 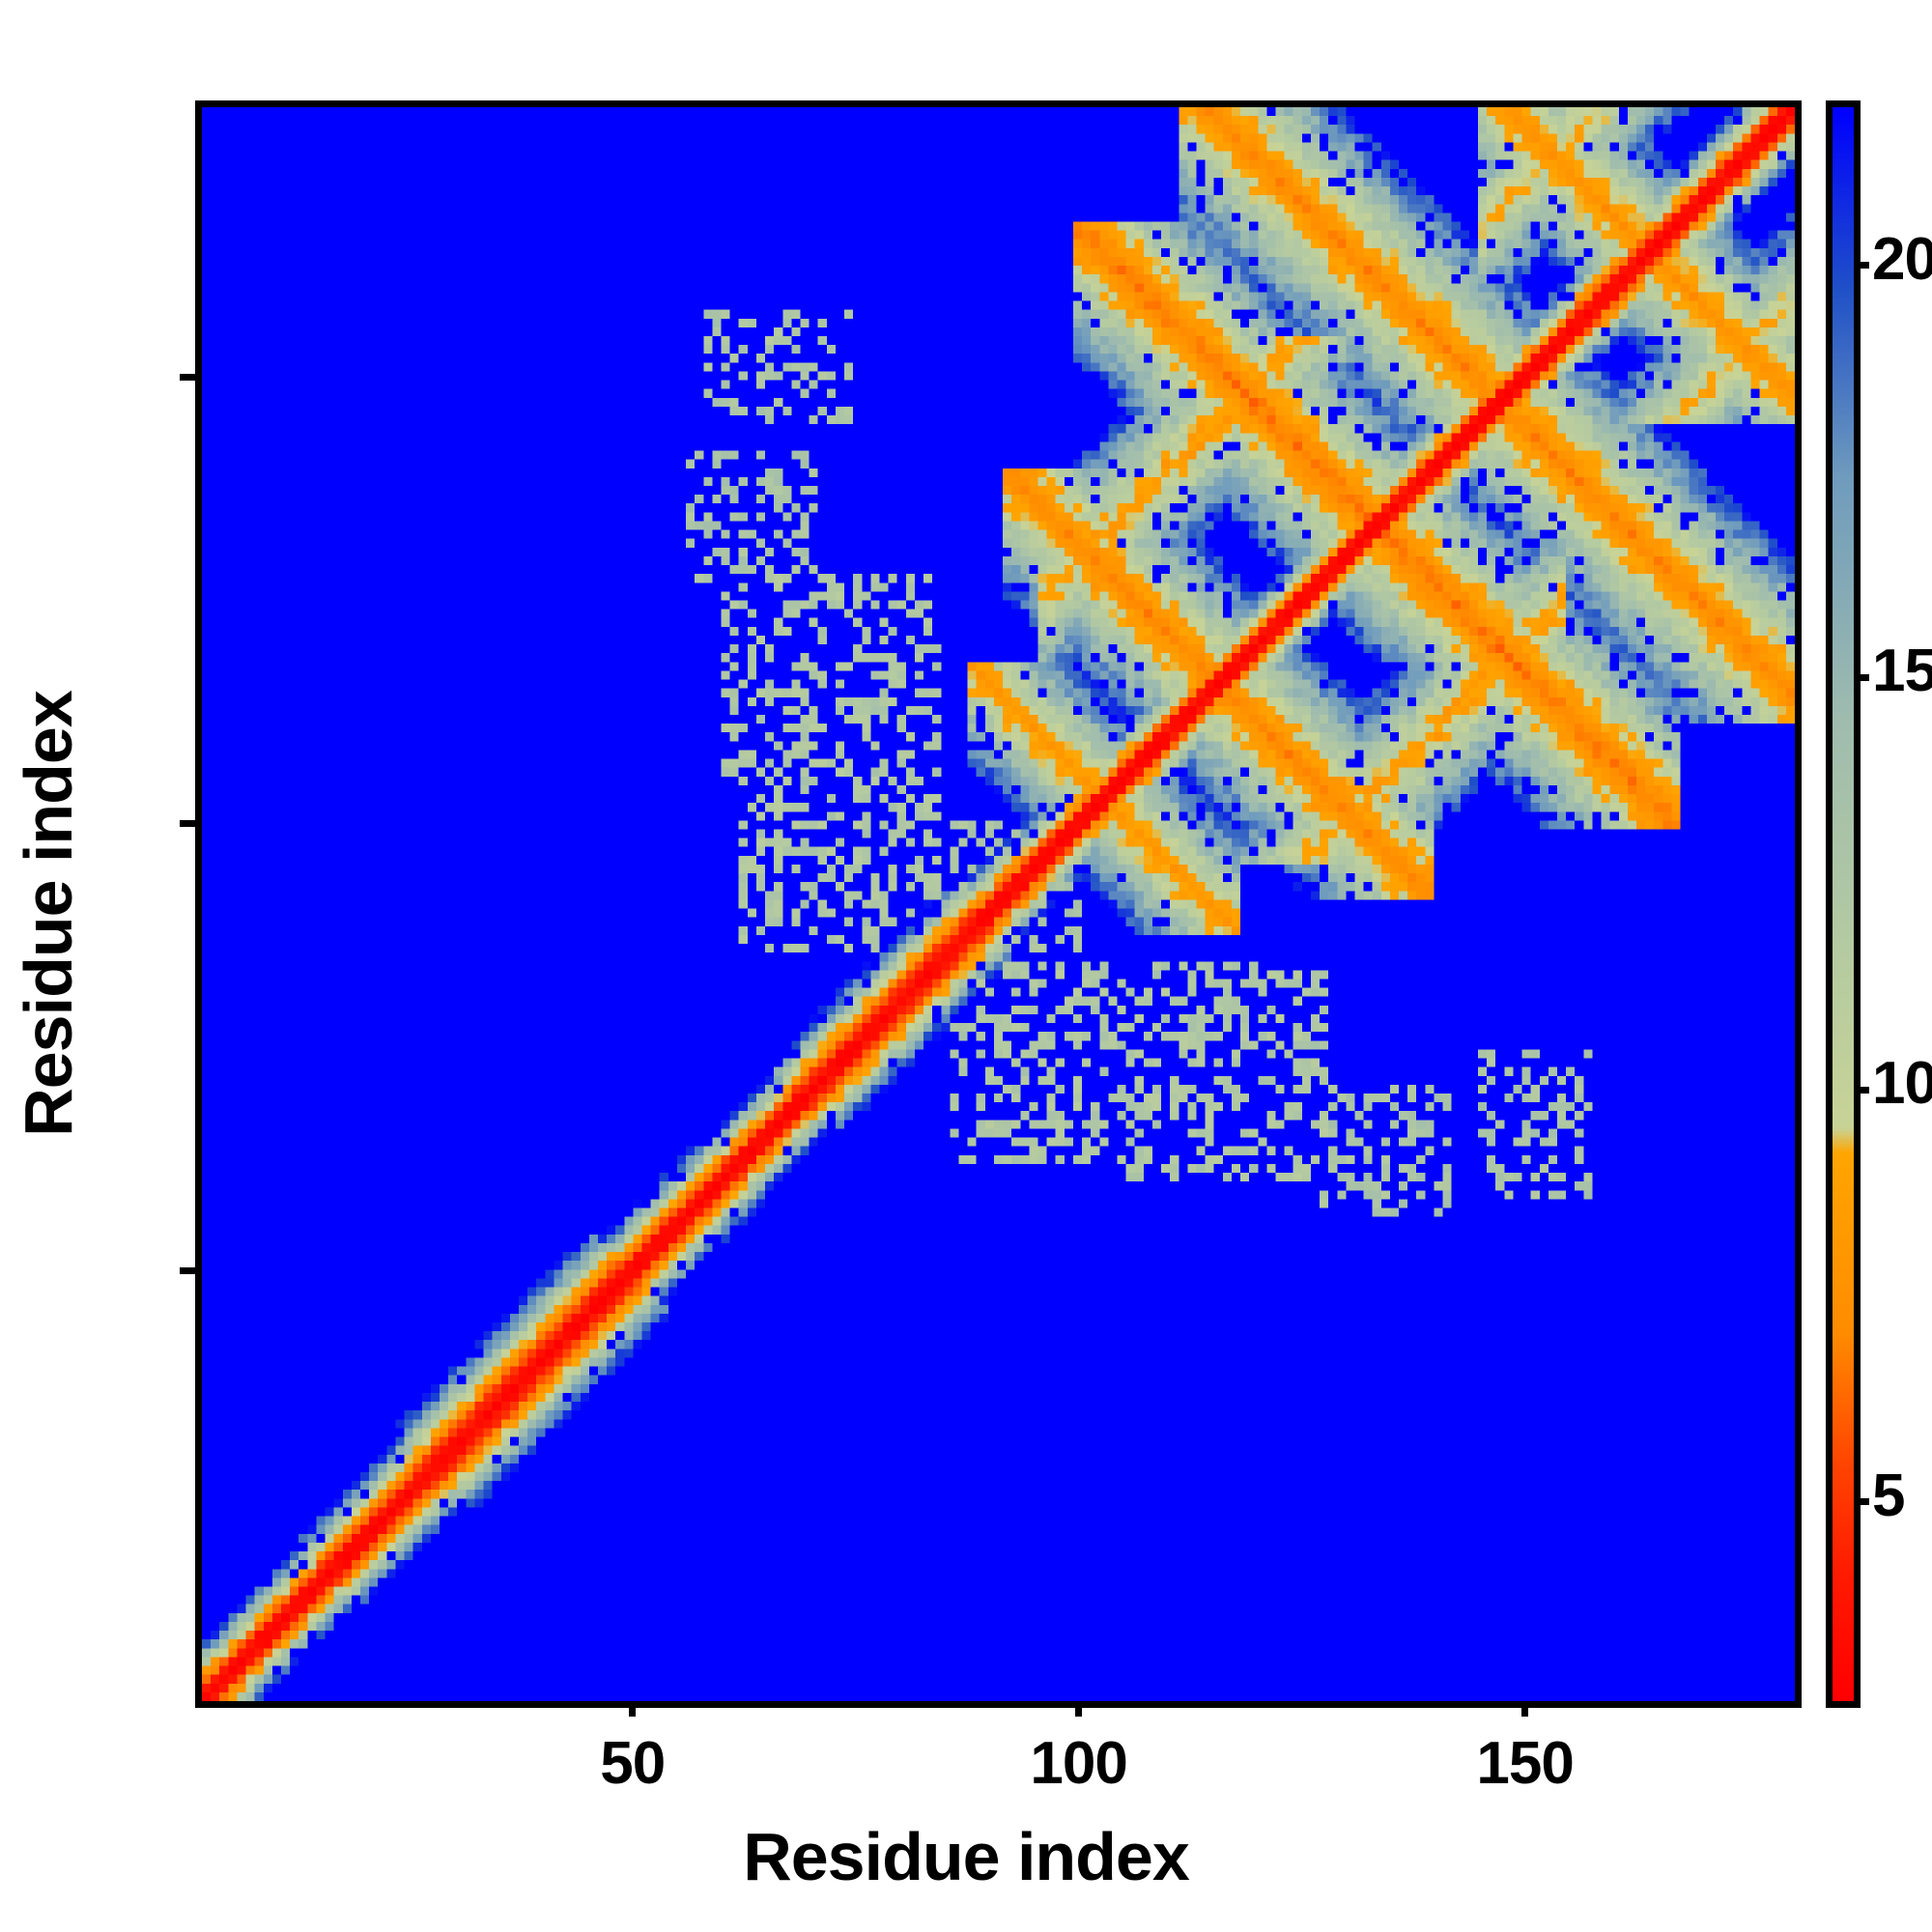 I want to click on x-ticklabel-100: 100, so click(x=1078, y=1763).